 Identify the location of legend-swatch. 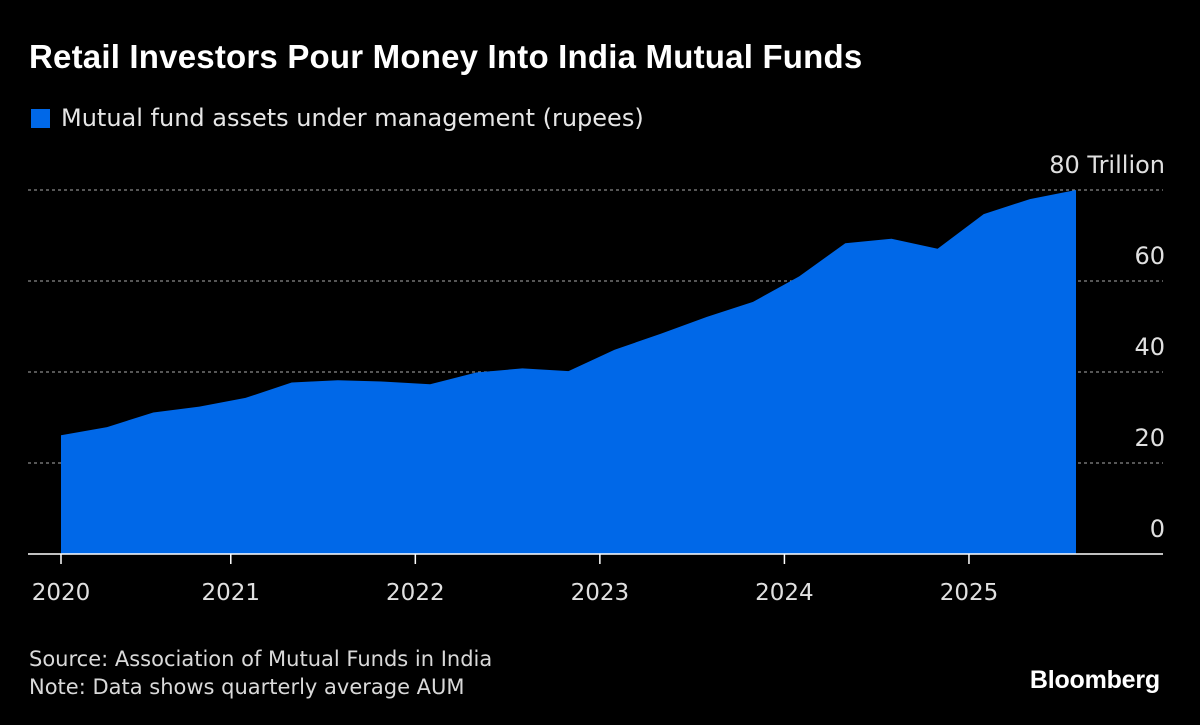
(40, 118).